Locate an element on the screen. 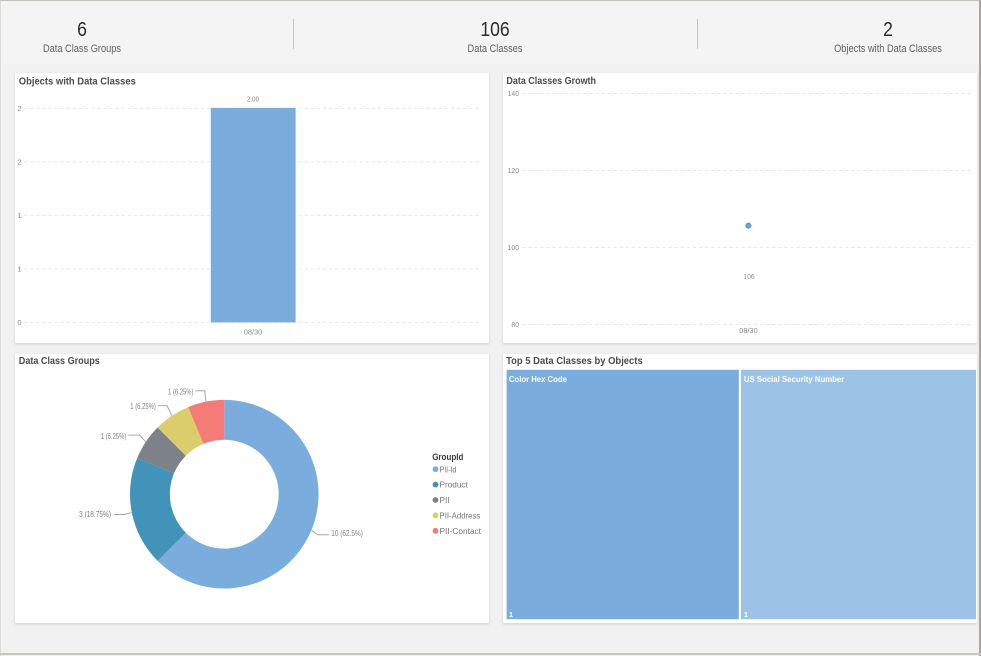  svg-text: PII-Id is located at coordinates (448, 469).